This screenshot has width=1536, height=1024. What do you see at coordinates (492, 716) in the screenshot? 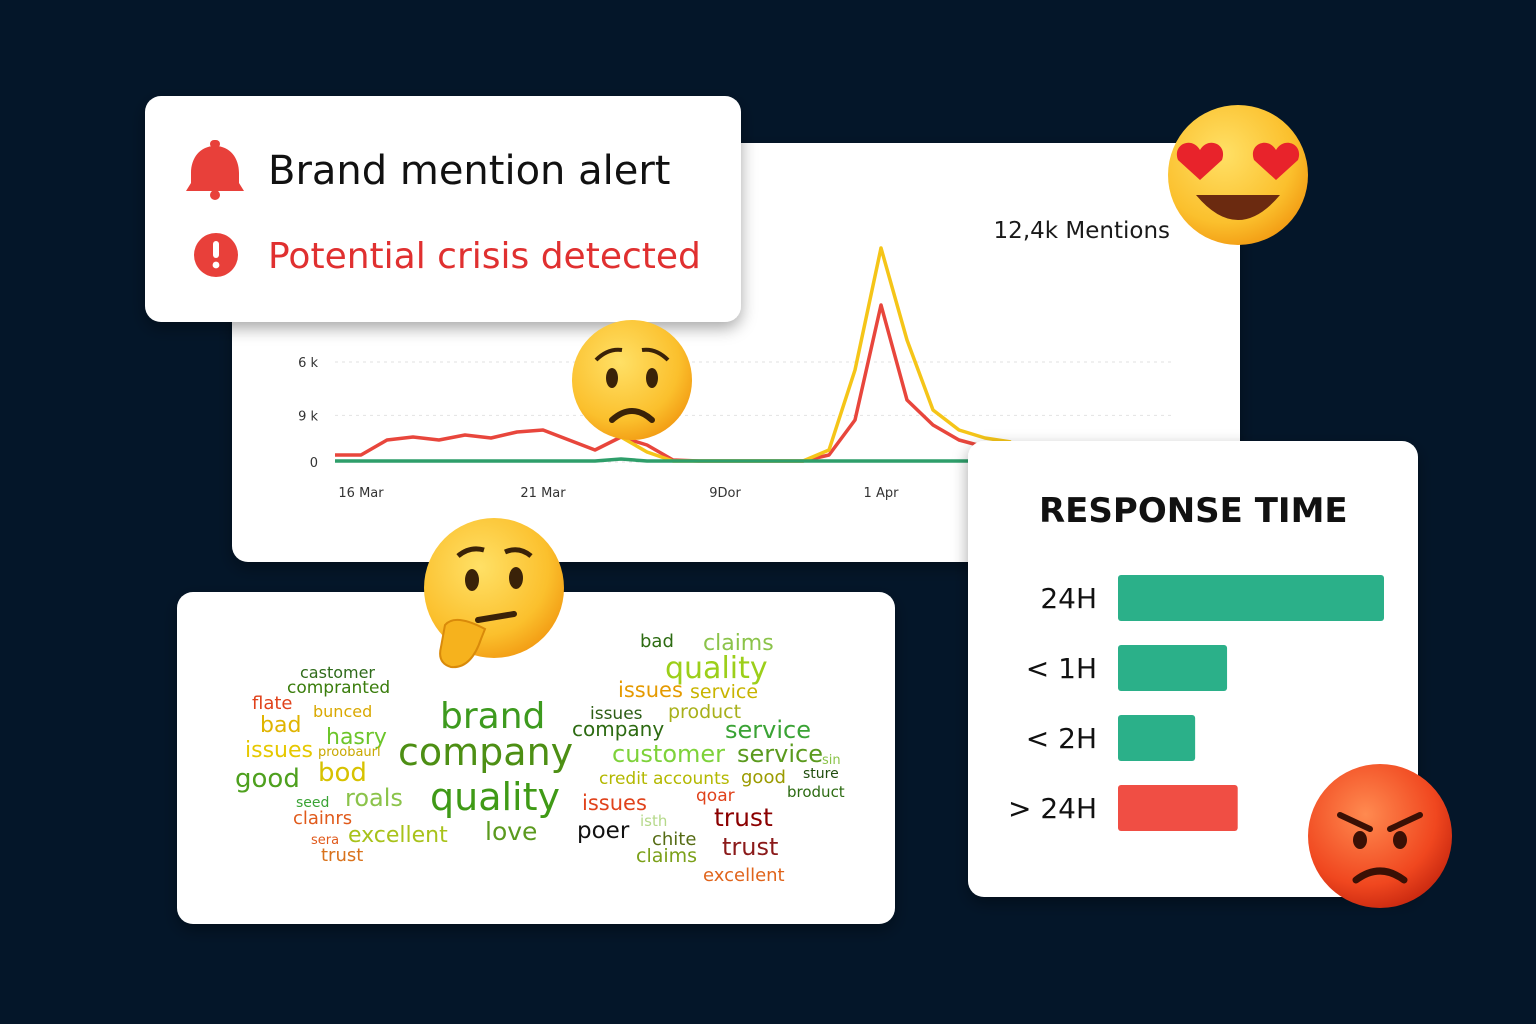
I see `cloud-word: brand` at bounding box center [492, 716].